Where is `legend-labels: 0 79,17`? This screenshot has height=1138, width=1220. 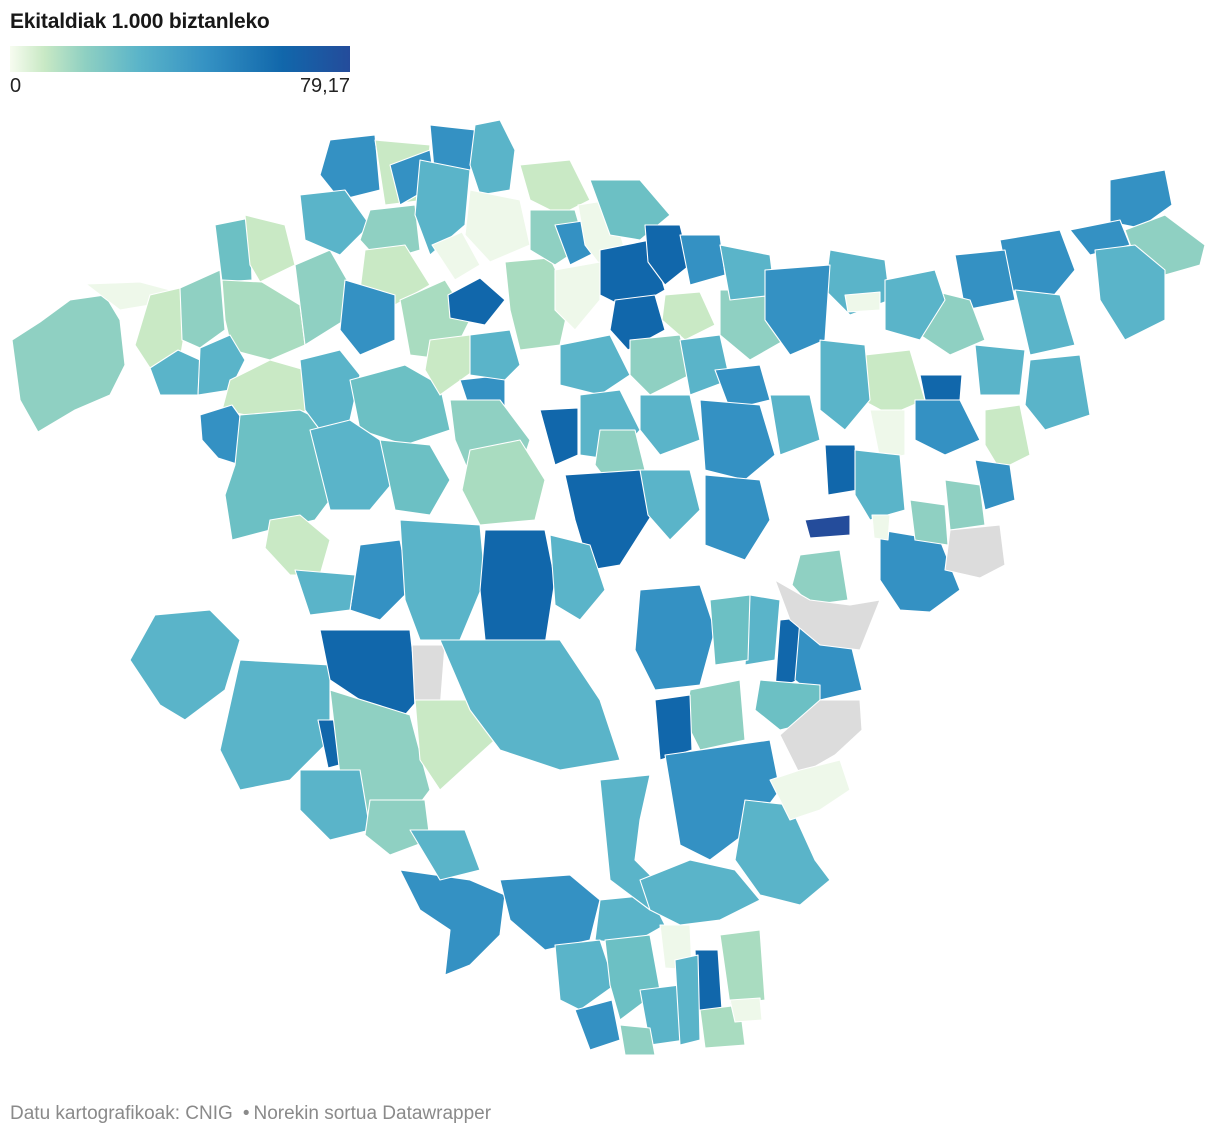 legend-labels: 0 79,17 is located at coordinates (180, 87).